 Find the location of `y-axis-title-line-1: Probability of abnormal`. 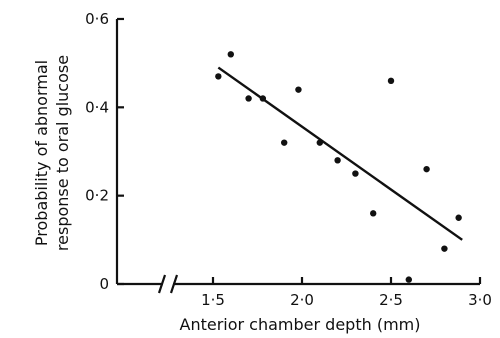

y-axis-title-line-1: Probability of abnormal is located at coordinates (41, 153).